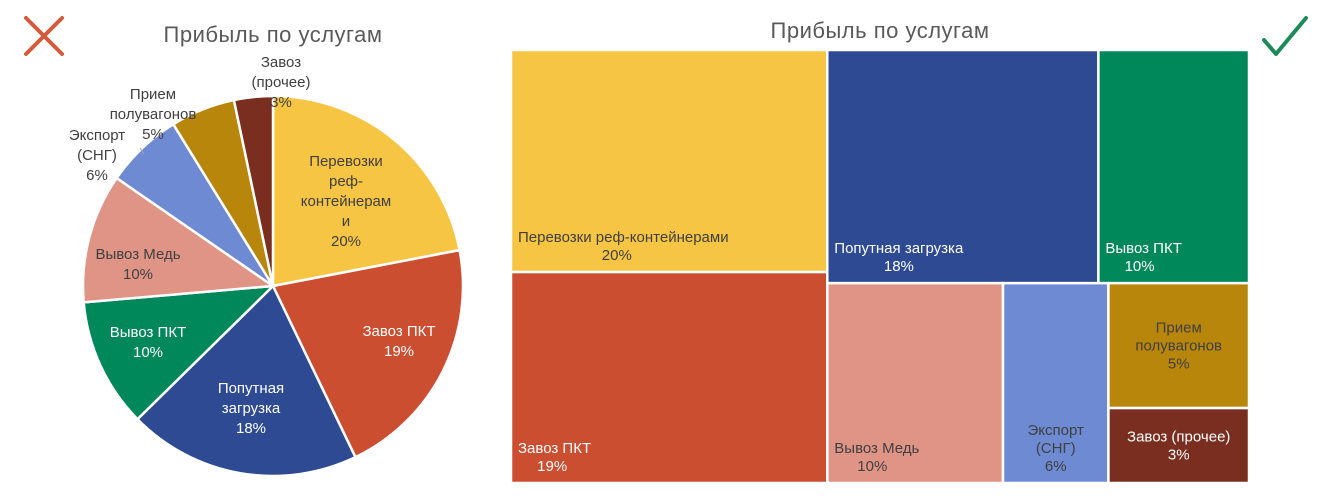 The width and height of the screenshot is (1326, 496). Describe the element at coordinates (554, 448) in the screenshot. I see `svg-text: Завоз ПКТ` at that location.